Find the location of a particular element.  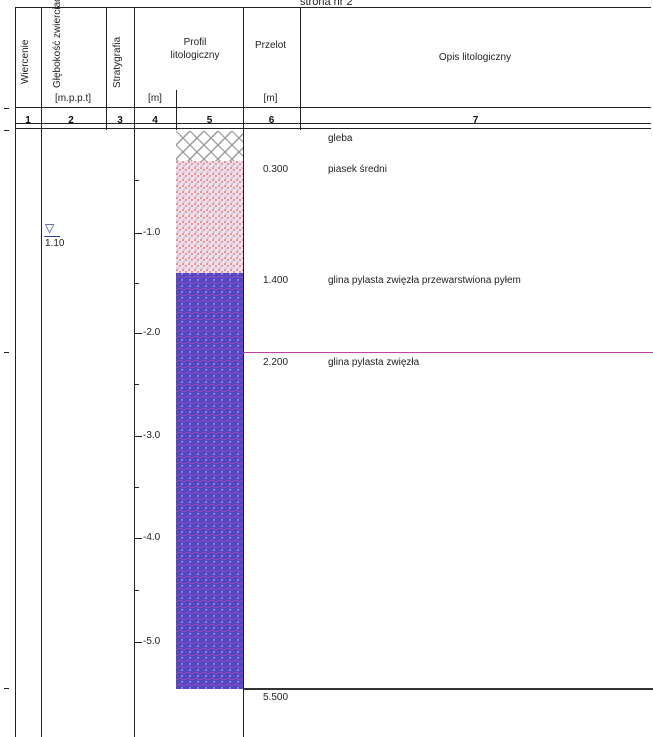

column-number: 6 is located at coordinates (271, 120).